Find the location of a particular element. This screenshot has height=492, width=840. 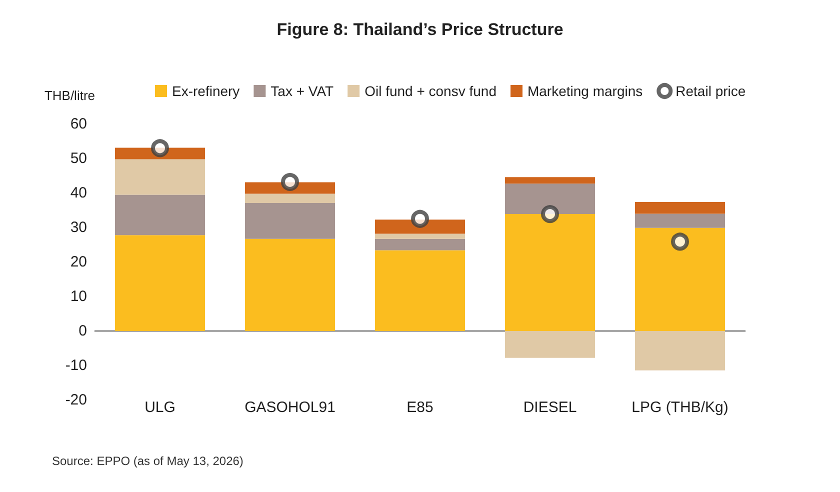

chart-title: Figure 8: Thailand’s Price Structure is located at coordinates (420, 29).